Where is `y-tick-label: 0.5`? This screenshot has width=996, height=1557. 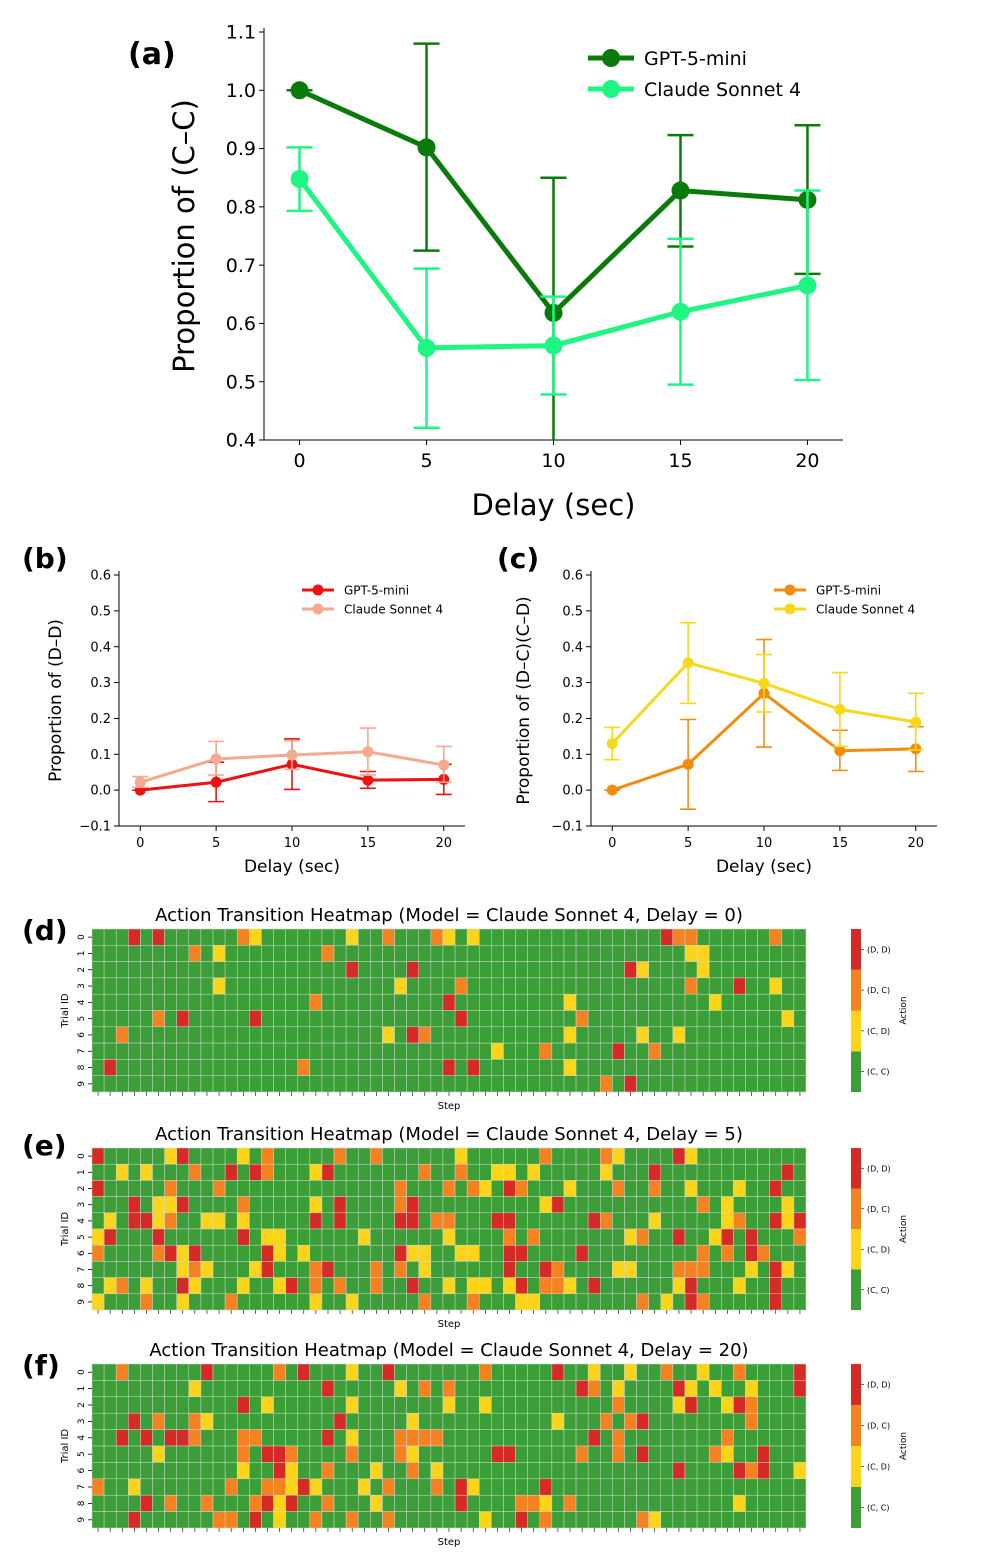
y-tick-label: 0.5 is located at coordinates (241, 382).